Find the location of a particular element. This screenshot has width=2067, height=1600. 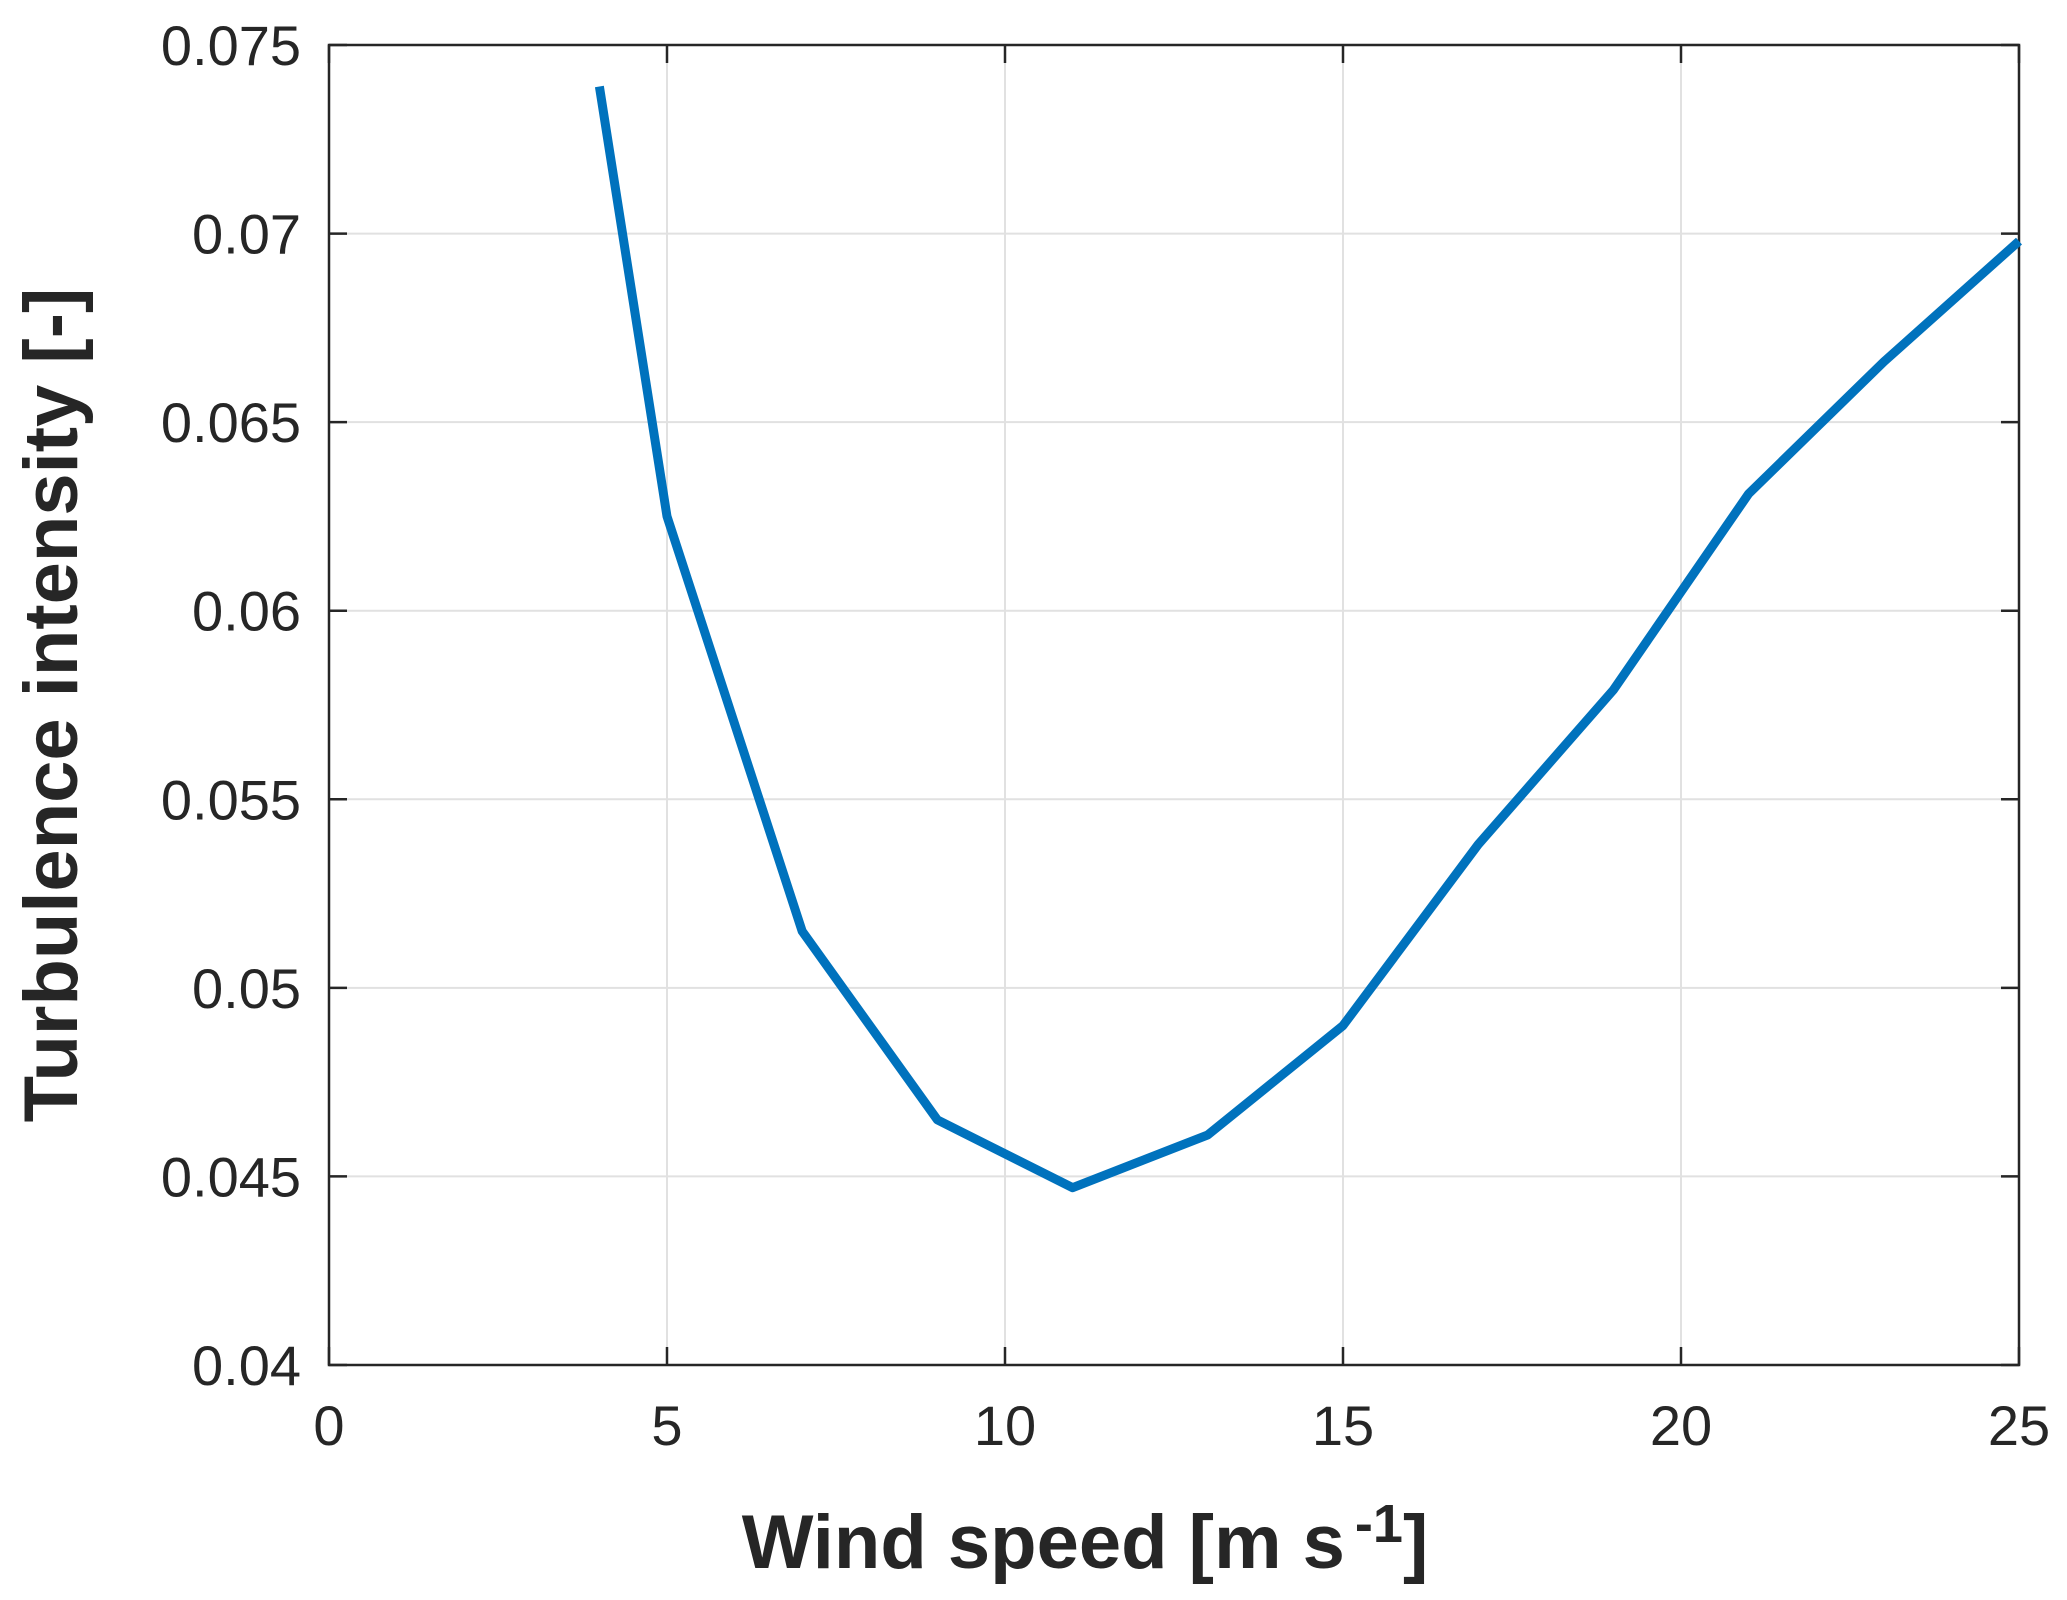

y-tick-label: 0.06 is located at coordinates (246, 611).